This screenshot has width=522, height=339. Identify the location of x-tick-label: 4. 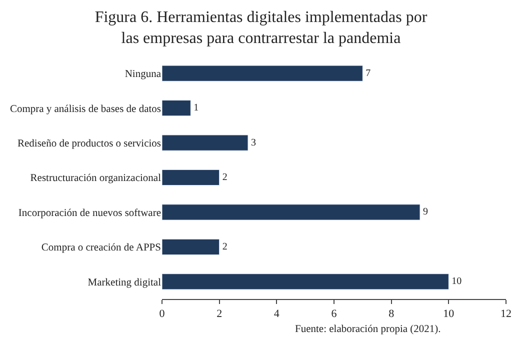
(277, 314).